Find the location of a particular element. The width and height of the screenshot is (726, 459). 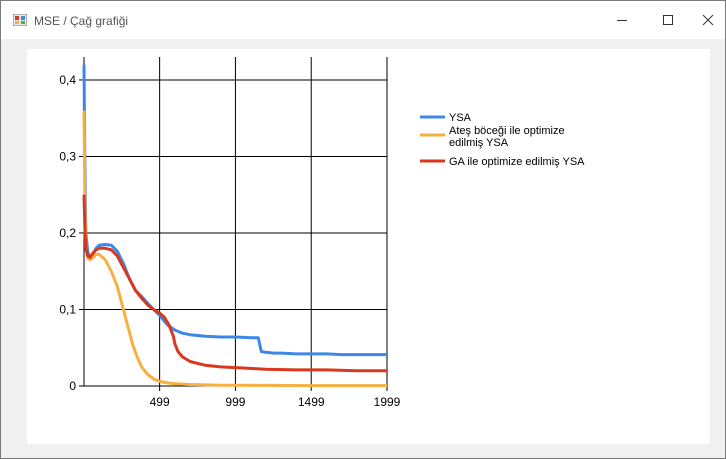

maximize-icon is located at coordinates (668, 20).